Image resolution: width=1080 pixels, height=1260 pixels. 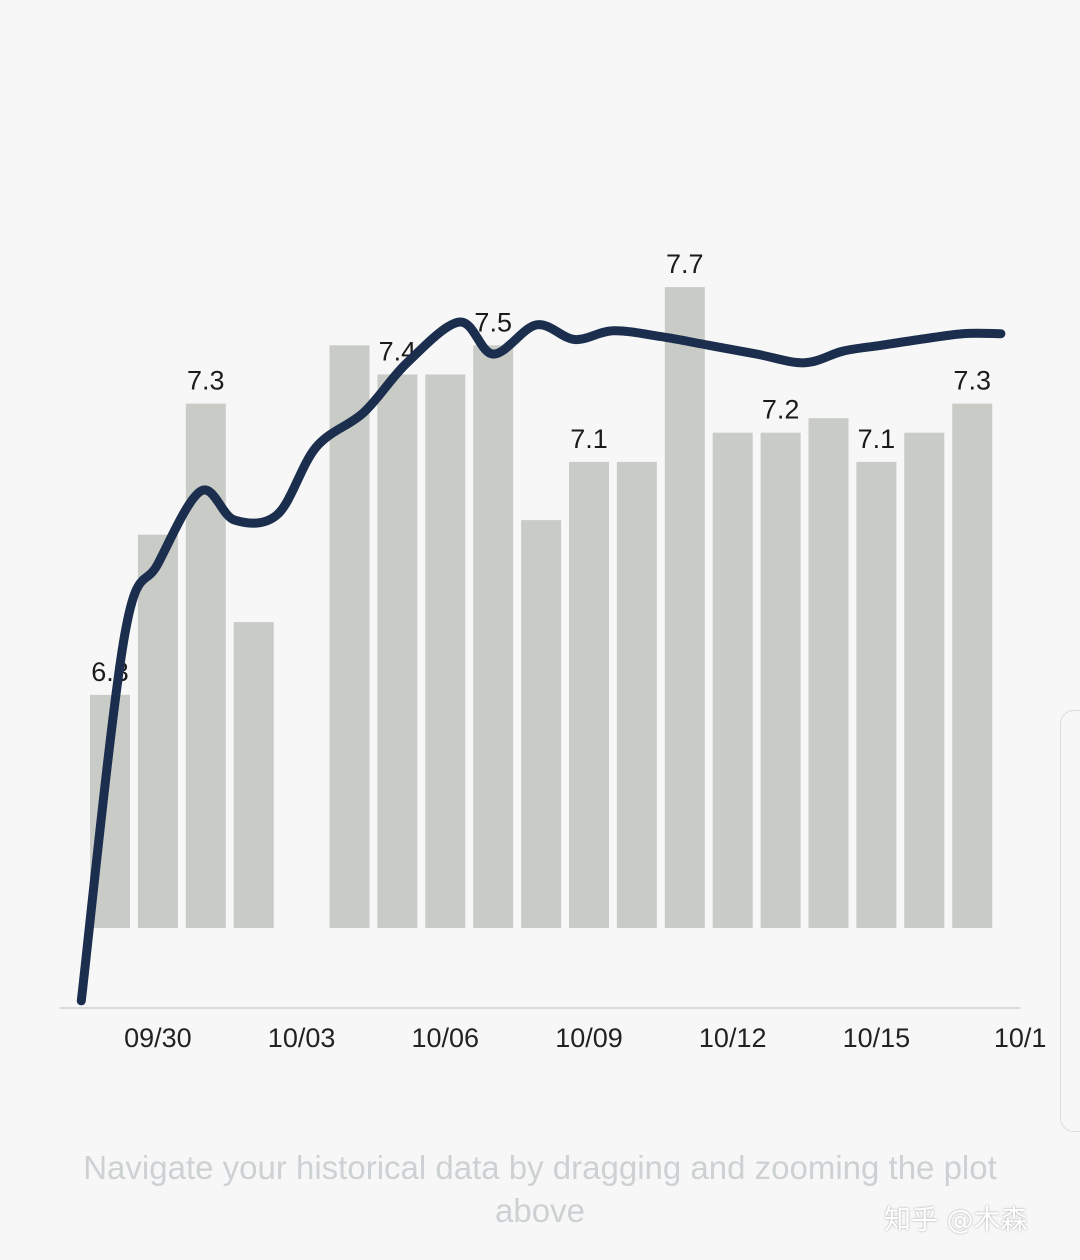 What do you see at coordinates (956, 1220) in the screenshot?
I see `watermark: 知乎 @木森` at bounding box center [956, 1220].